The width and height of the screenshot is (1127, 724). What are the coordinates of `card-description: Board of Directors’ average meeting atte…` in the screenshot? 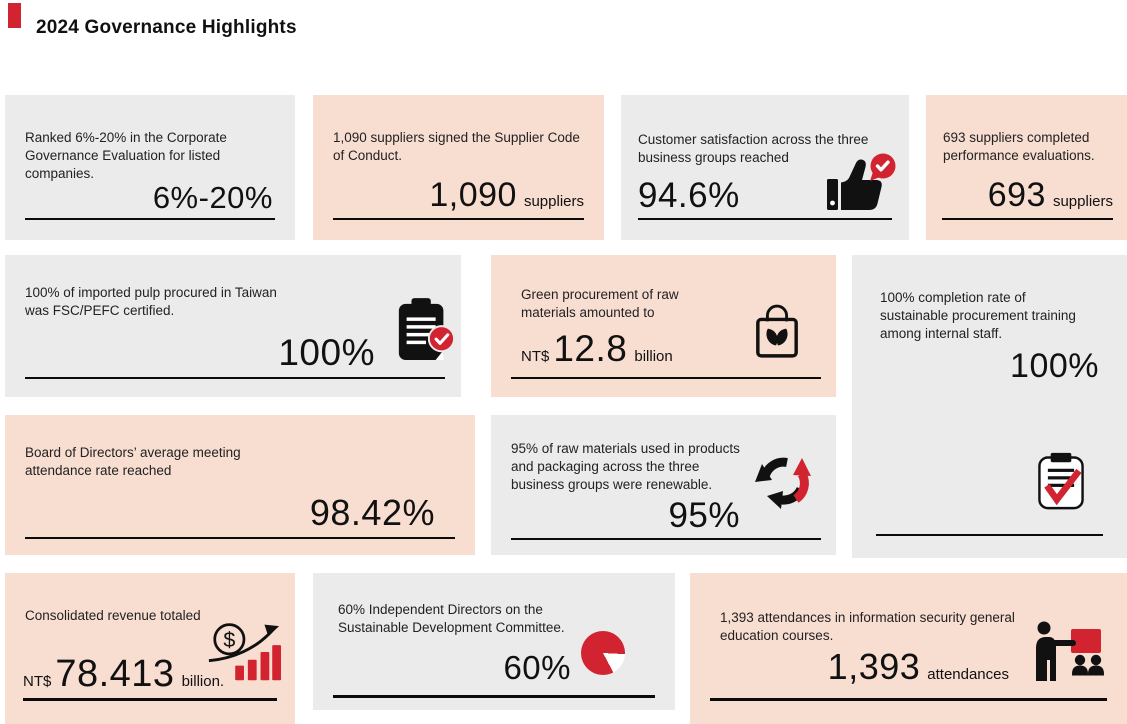 It's located at (133, 462).